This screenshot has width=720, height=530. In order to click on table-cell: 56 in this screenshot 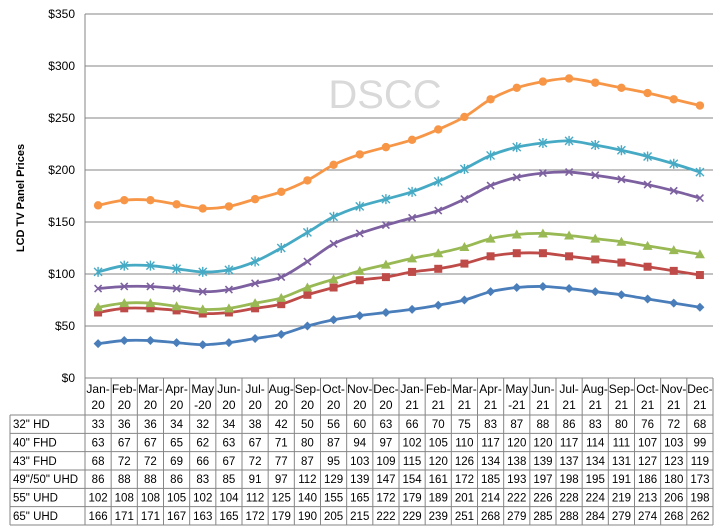, I will do `click(333, 425)`.